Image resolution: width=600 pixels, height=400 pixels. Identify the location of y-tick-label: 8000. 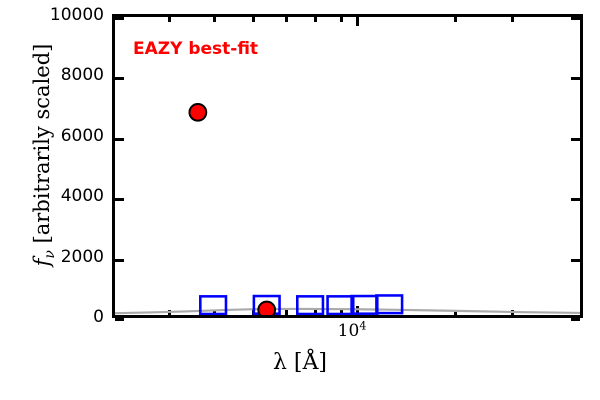
(82, 75).